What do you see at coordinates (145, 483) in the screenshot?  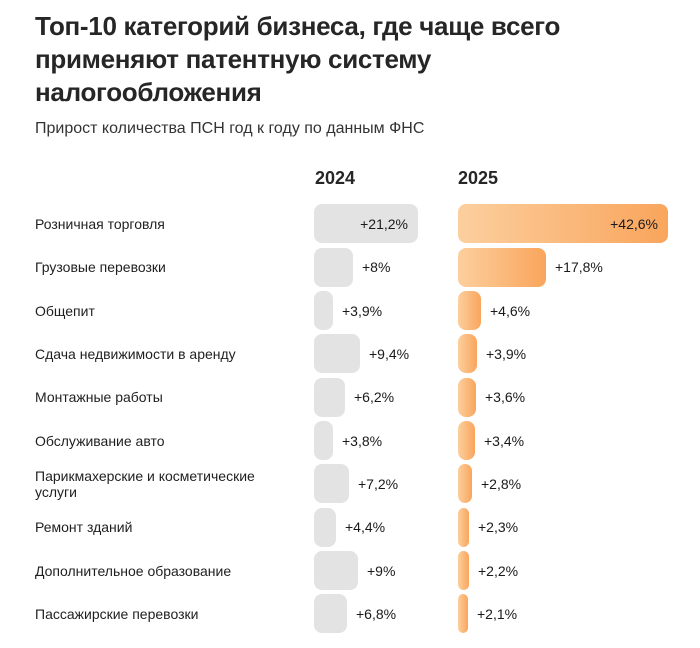 I see `category-label: Парикмахерские и косметические услуги` at bounding box center [145, 483].